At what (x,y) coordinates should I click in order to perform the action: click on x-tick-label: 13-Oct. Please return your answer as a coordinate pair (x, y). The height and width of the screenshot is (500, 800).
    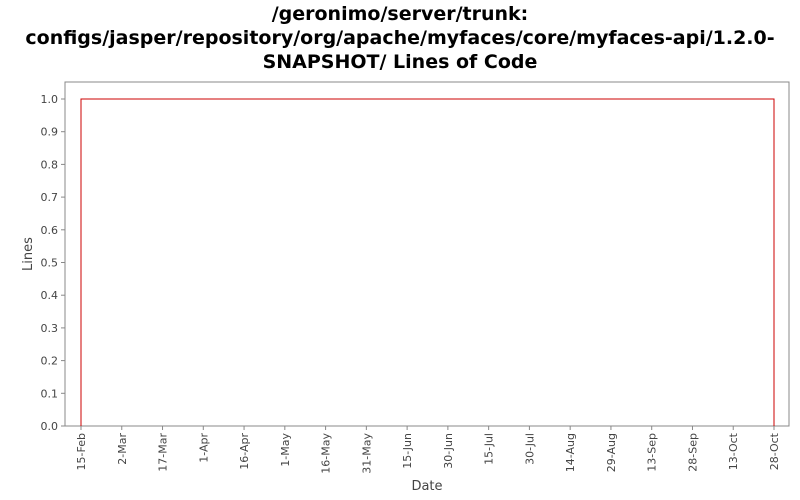
    Looking at the image, I should click on (733, 451).